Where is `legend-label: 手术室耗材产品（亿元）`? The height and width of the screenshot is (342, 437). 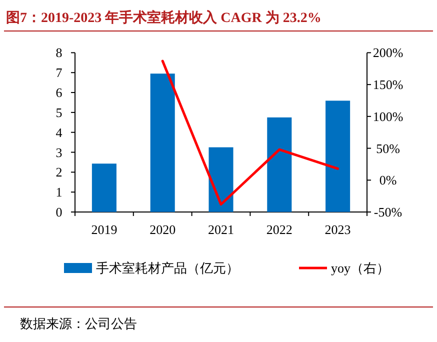
legend-label: 手术室耗材产品（亿元） is located at coordinates (167, 268).